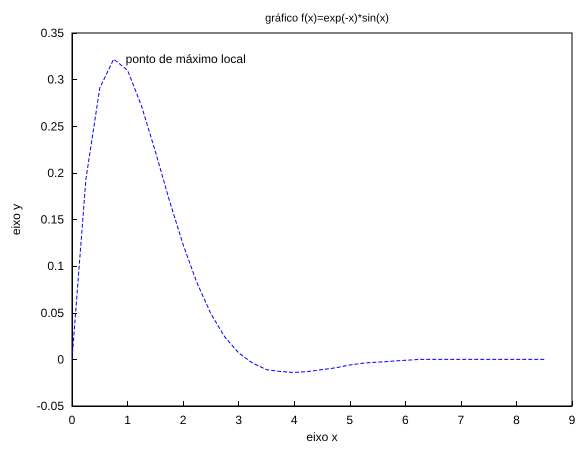 This screenshot has width=582, height=466. I want to click on y-tick-label: 0, so click(60, 359).